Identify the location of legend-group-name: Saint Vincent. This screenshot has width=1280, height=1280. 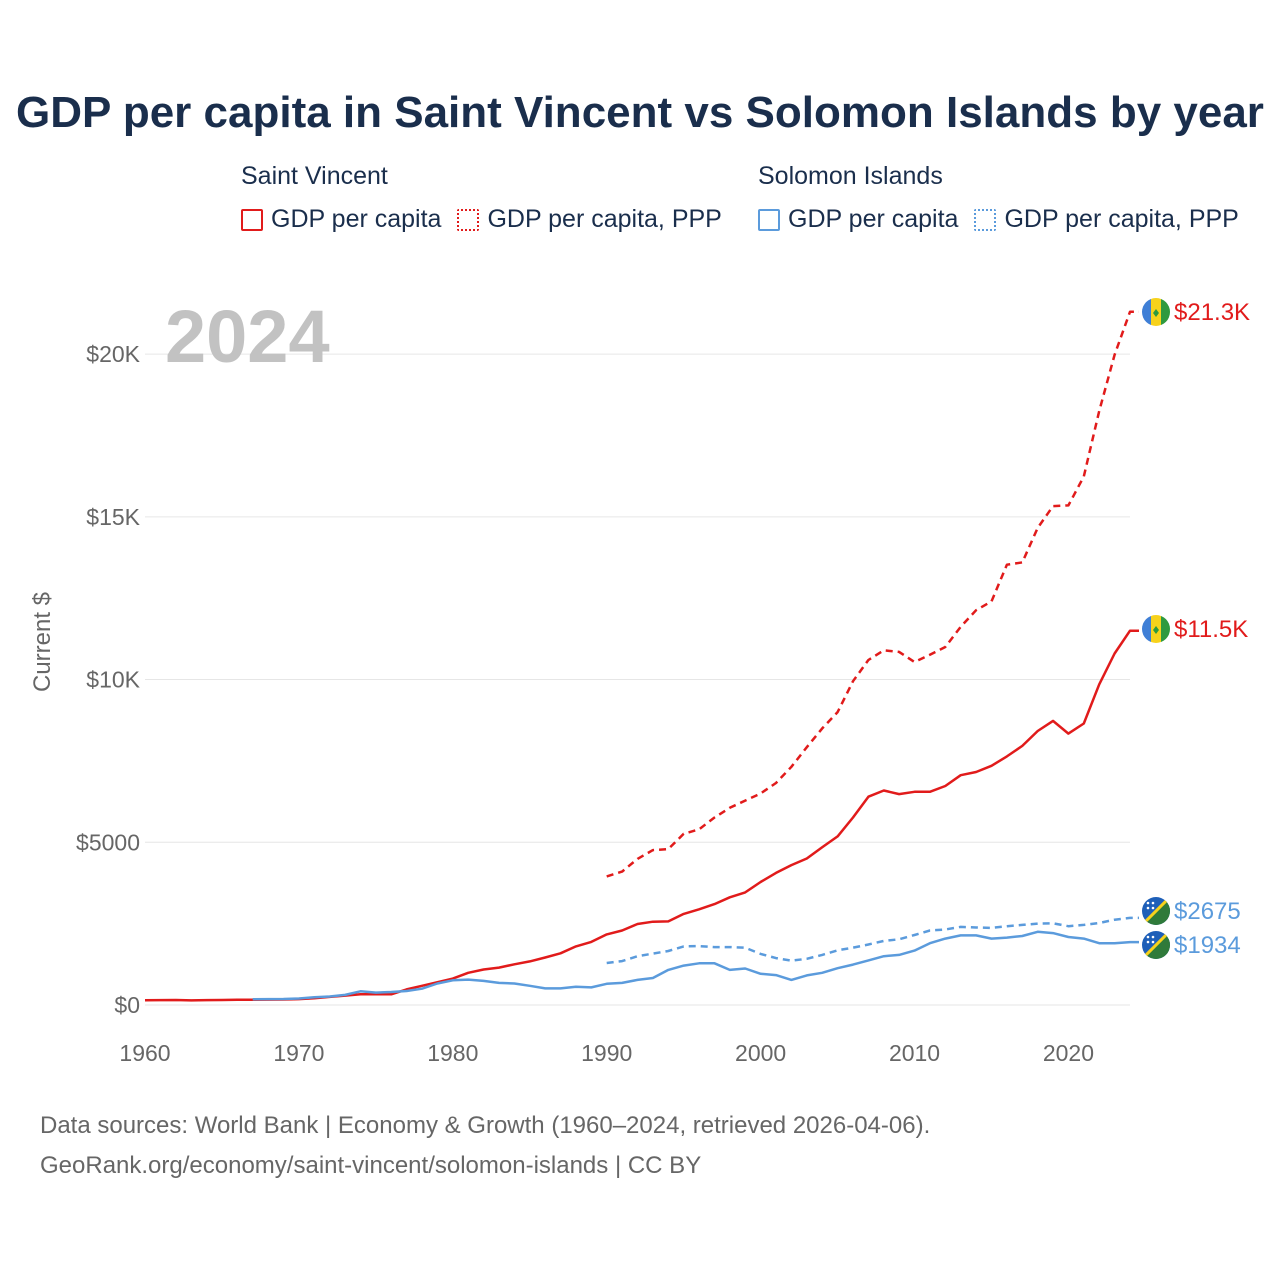
(314, 176).